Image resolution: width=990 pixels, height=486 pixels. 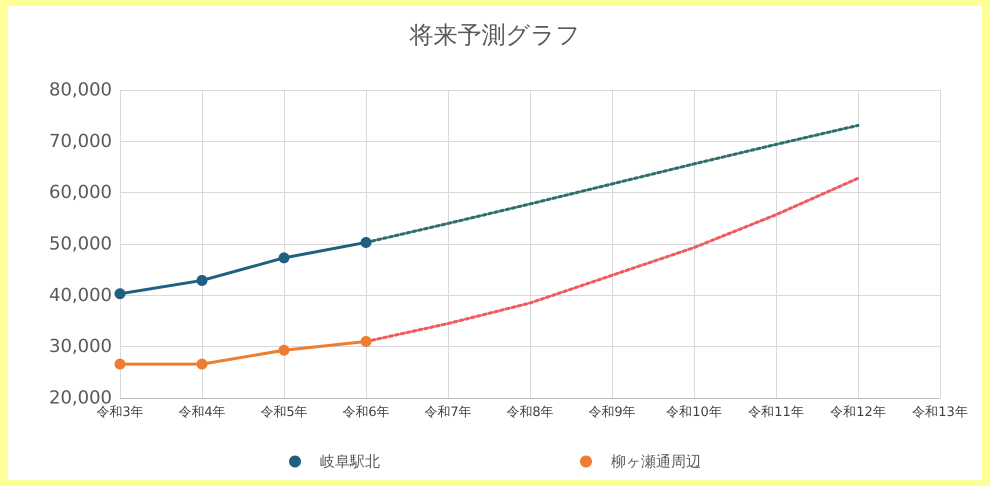 What do you see at coordinates (656, 461) in the screenshot?
I see `legend-label: 柳ヶ瀬通周辺` at bounding box center [656, 461].